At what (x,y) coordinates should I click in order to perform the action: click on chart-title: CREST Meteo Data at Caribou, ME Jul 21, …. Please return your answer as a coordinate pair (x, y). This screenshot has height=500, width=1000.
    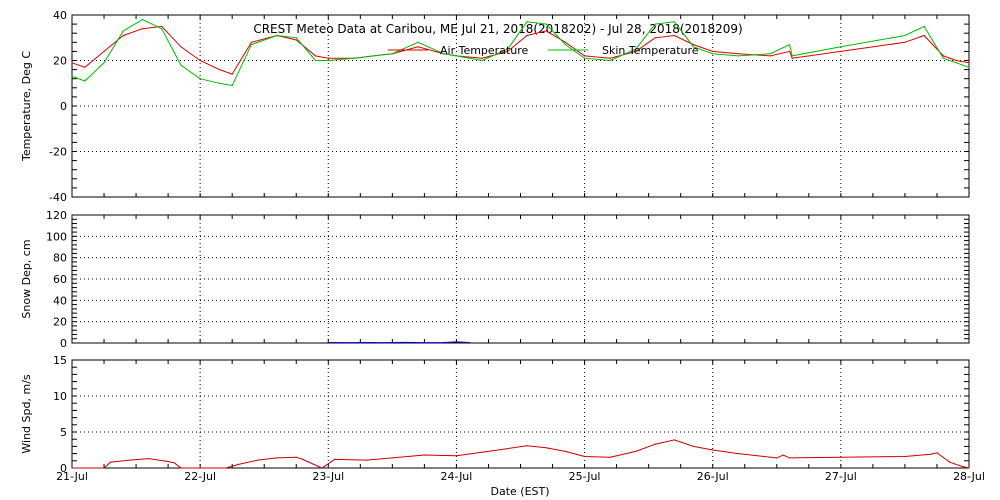
    Looking at the image, I should click on (497, 29).